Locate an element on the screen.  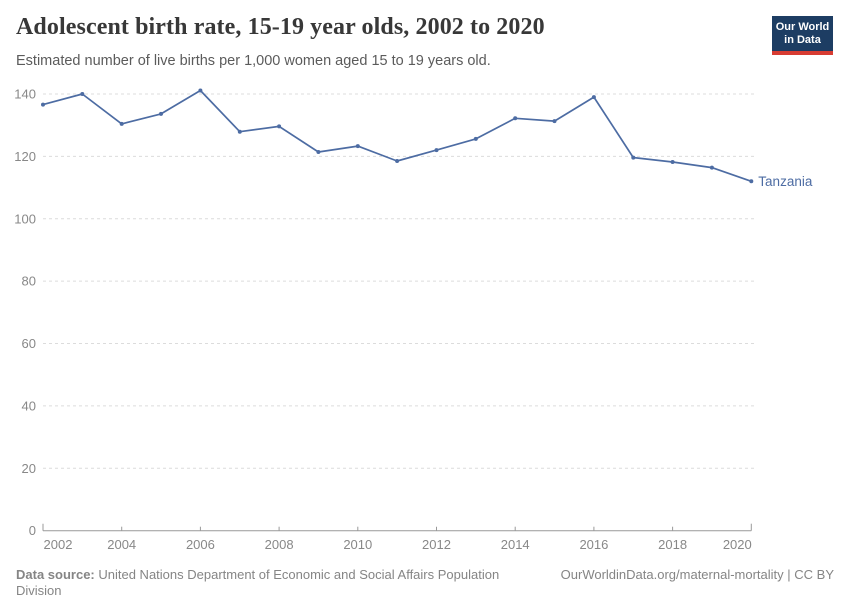
y-tick-label: 40 is located at coordinates (29, 405).